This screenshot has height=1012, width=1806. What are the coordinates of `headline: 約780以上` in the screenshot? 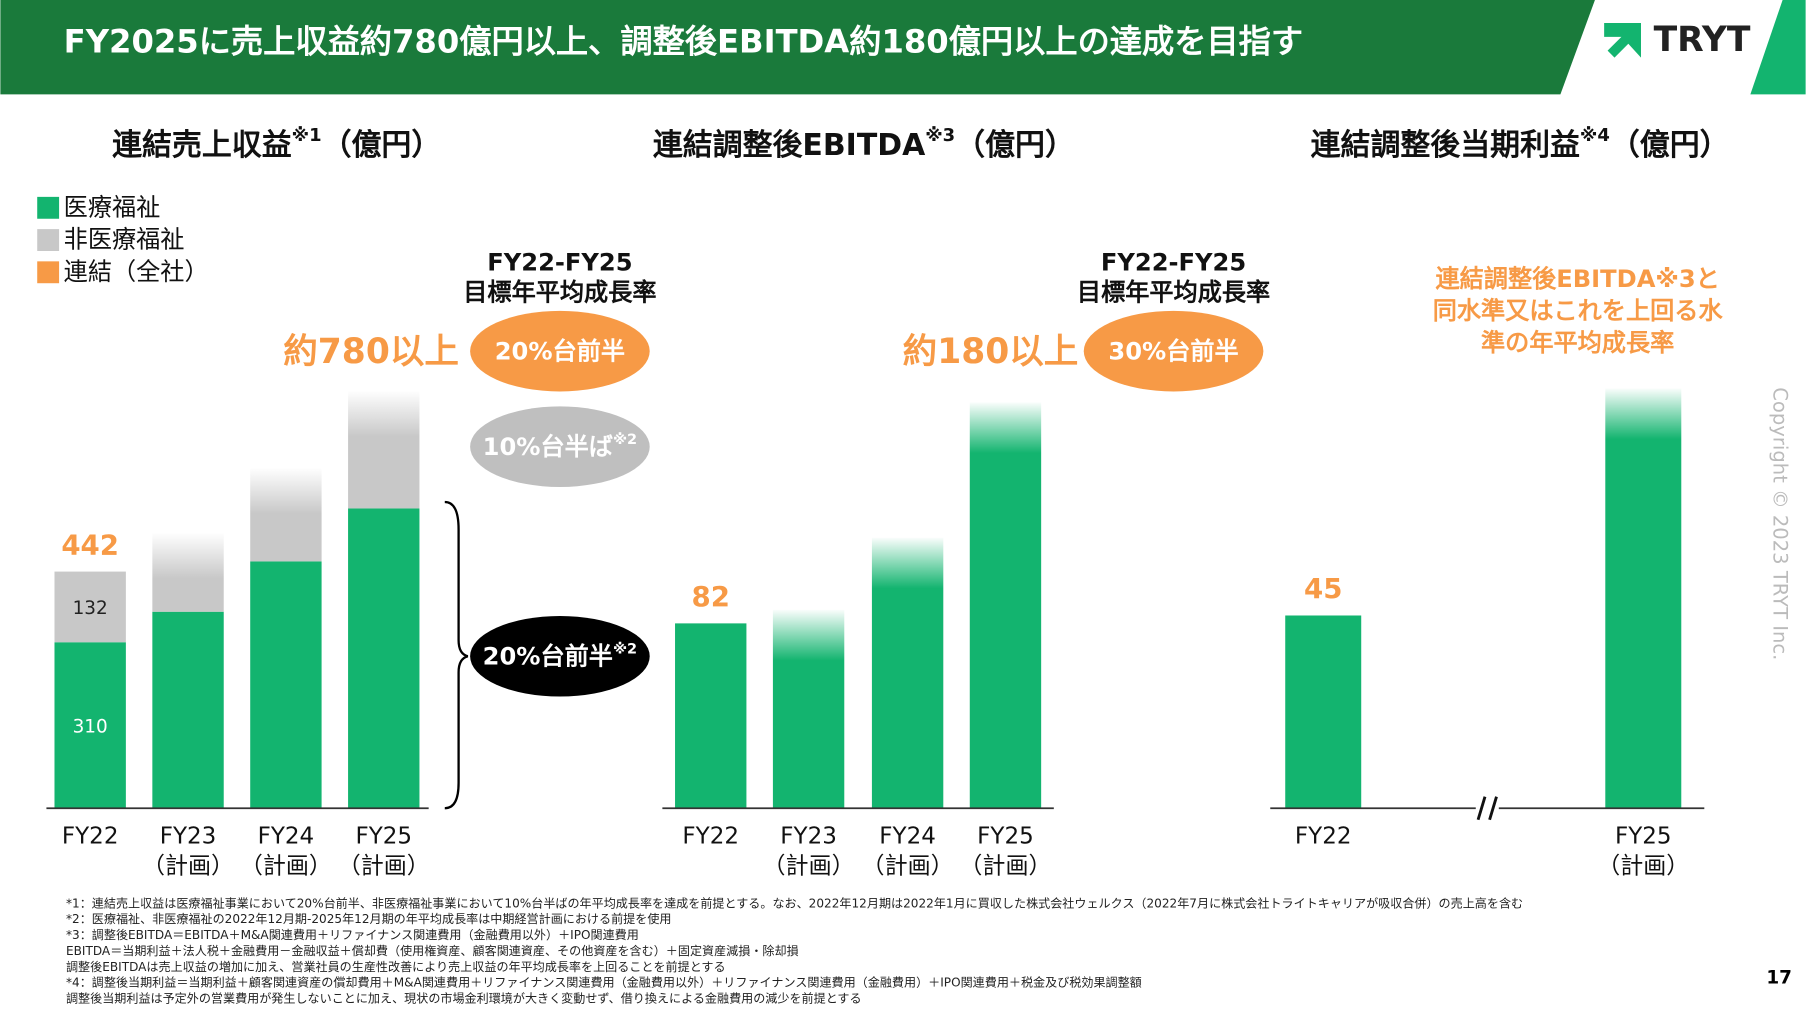 It's located at (371, 352).